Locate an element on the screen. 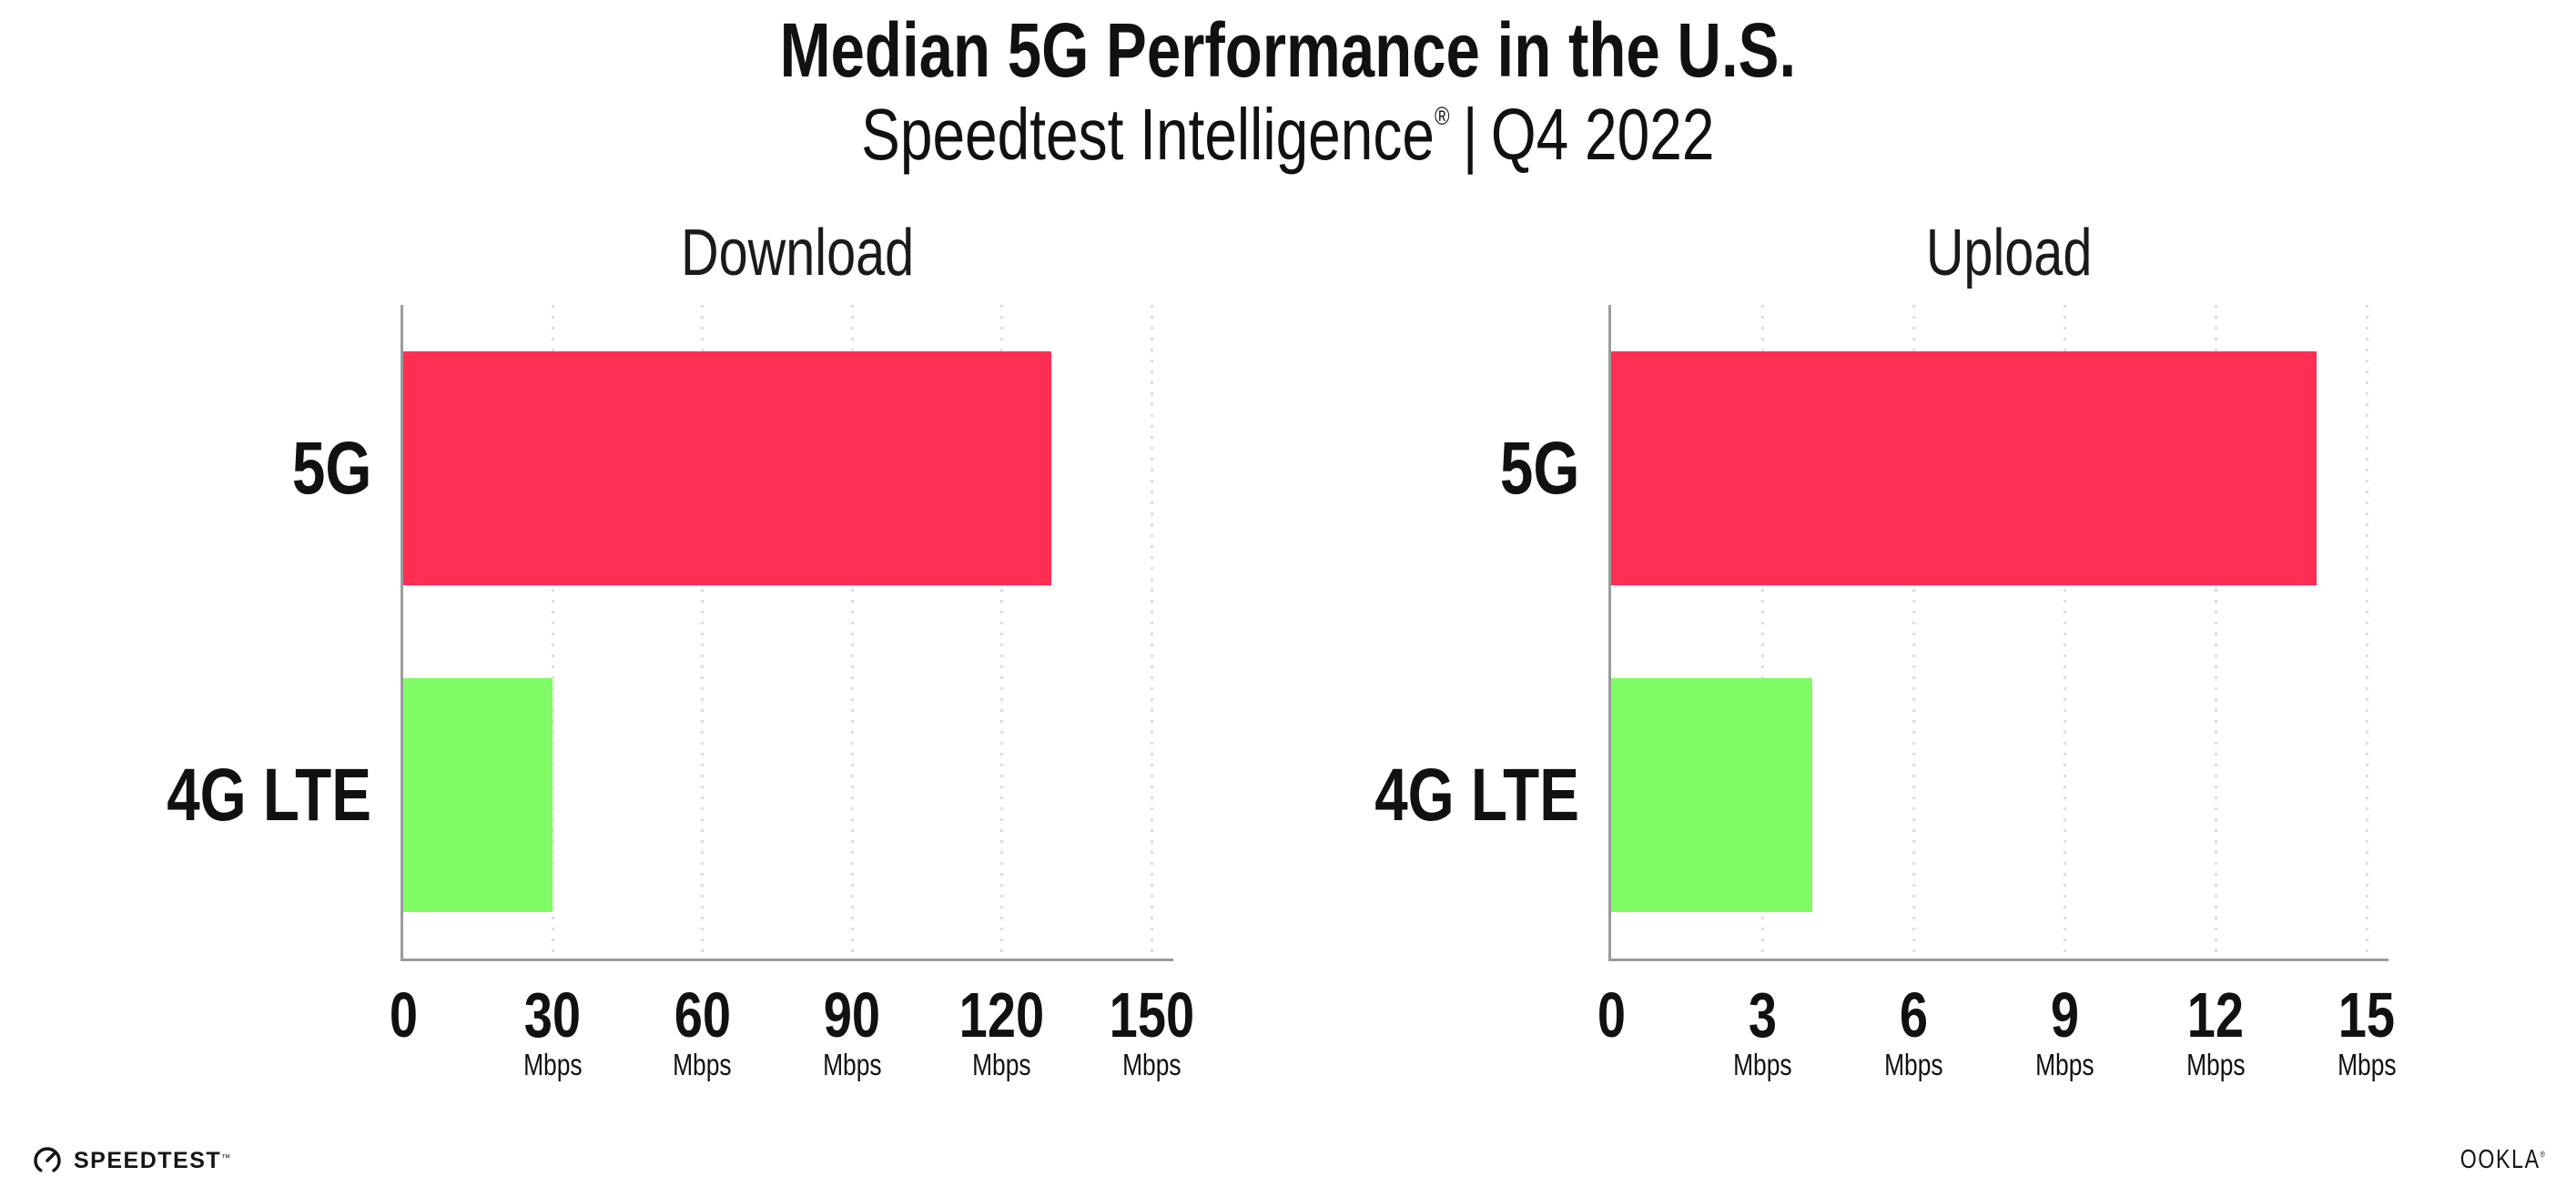  tick-unit-upload-6: Mbps is located at coordinates (1913, 1065).